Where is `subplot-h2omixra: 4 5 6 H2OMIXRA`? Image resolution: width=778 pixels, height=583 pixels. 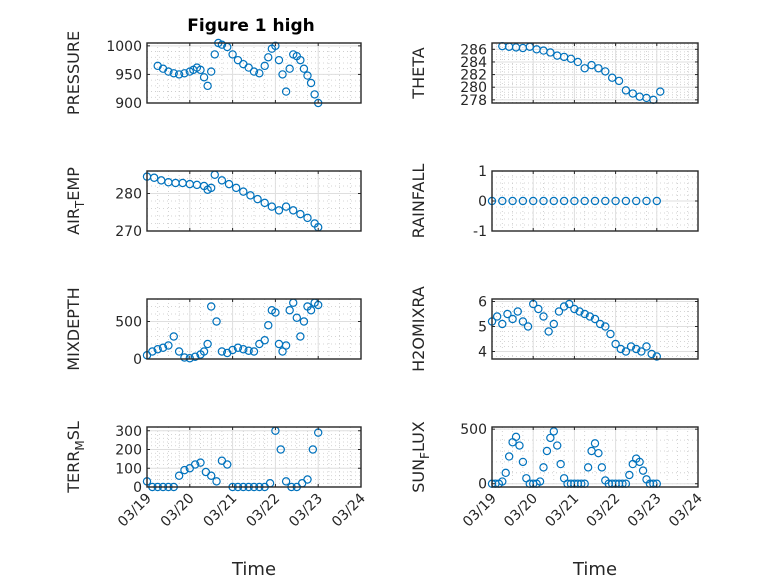 subplot-h2omixra: 4 5 6 H2OMIXRA is located at coordinates (554, 329).